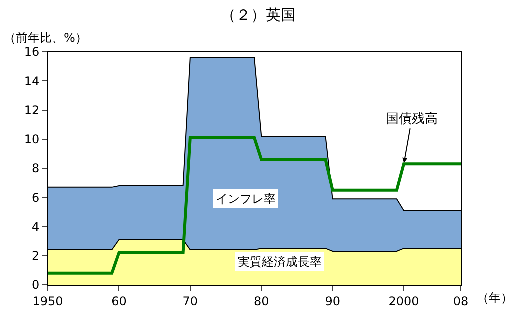  What do you see at coordinates (404, 301) in the screenshot?
I see `x-tick-label: 2000` at bounding box center [404, 301].